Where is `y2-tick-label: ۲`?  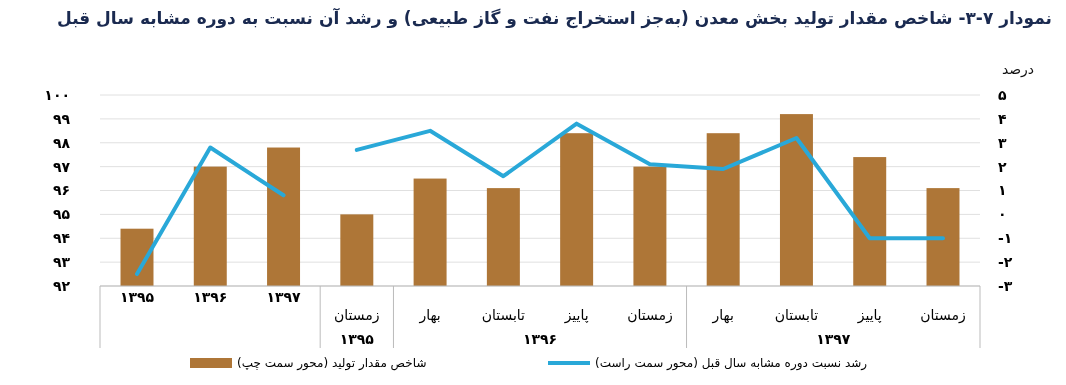
y2-tick-label: ۲ is located at coordinates (1002, 166).